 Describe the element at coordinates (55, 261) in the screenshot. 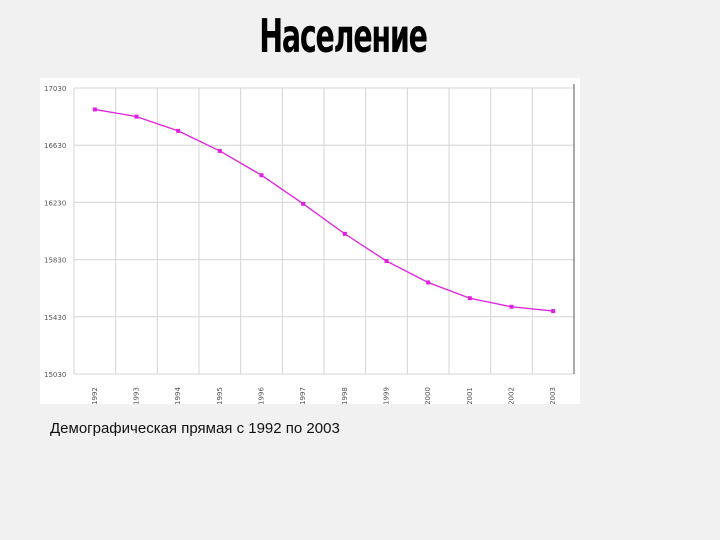

I see `y-tick-label: 15830` at that location.